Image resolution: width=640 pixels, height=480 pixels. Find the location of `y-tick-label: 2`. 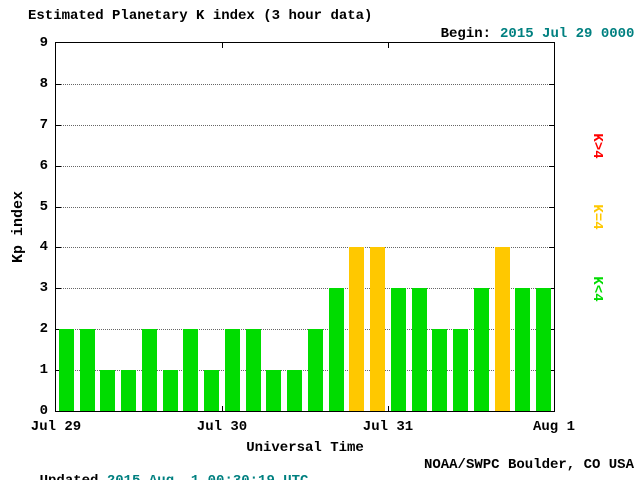

y-tick-label: 2 is located at coordinates (43, 329).